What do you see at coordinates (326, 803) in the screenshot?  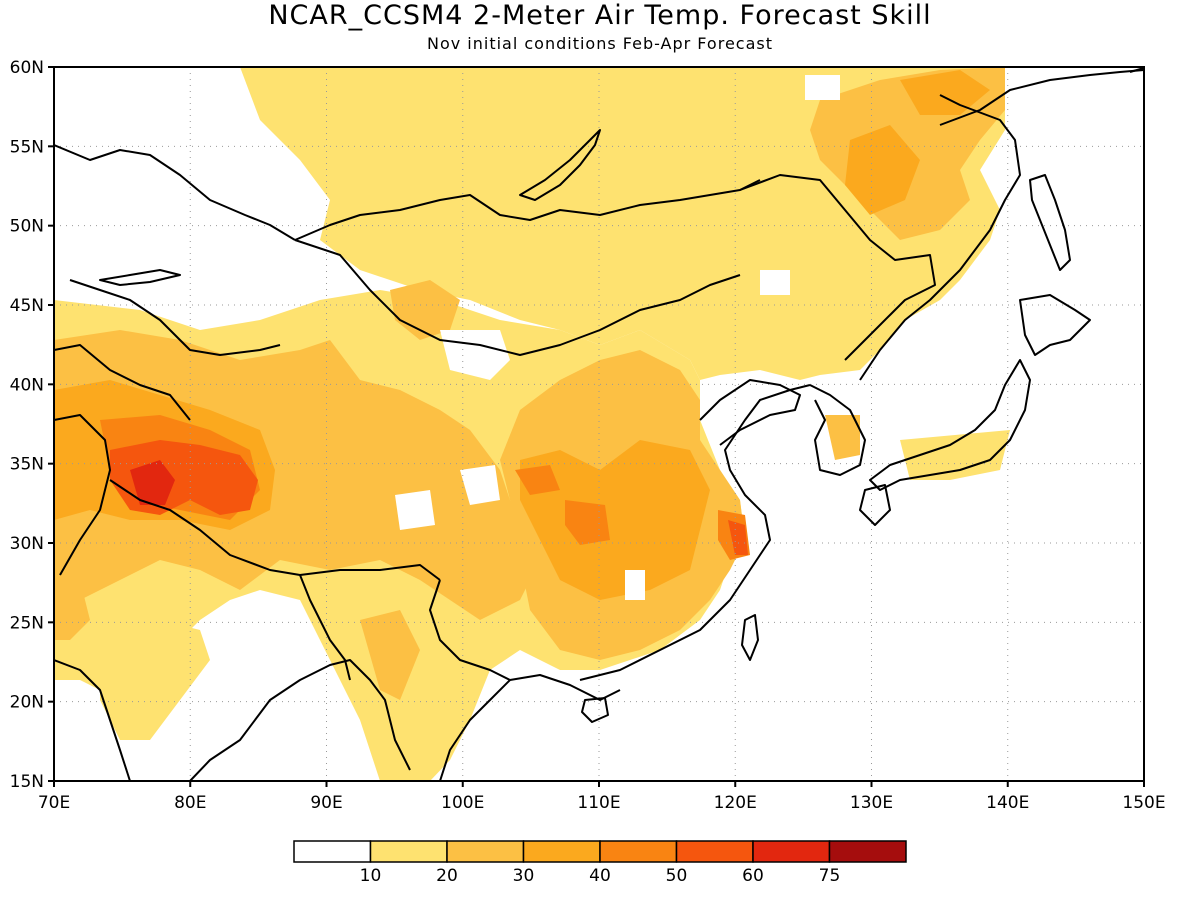 I see `lon-tick-label: 90E` at bounding box center [326, 803].